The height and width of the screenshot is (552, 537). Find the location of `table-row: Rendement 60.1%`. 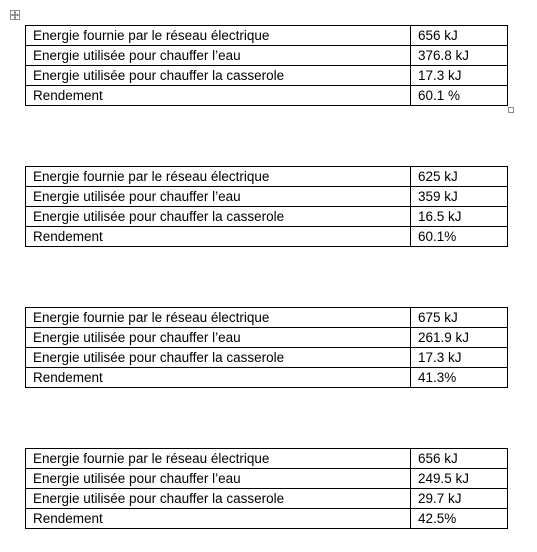

table-row: Rendement 60.1% is located at coordinates (266, 236).